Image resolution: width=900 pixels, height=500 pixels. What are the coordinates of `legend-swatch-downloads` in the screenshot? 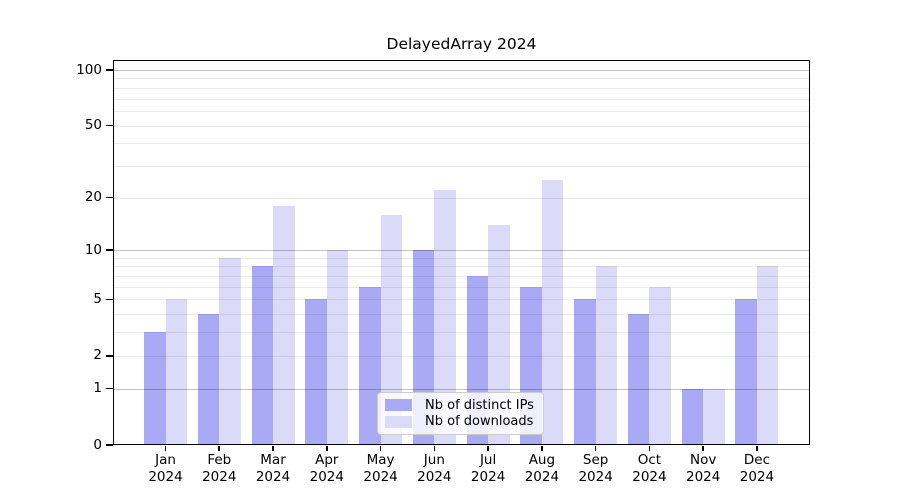 It's located at (398, 422).